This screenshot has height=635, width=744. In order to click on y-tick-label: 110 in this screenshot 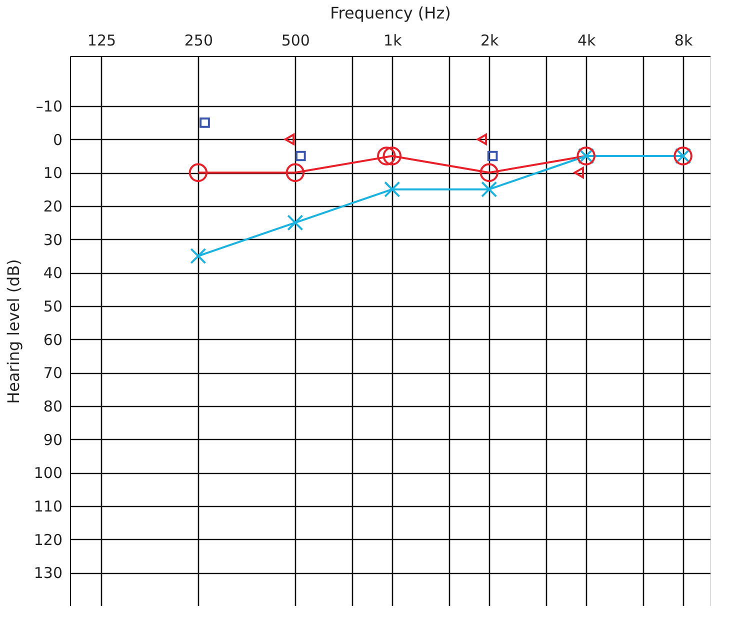, I will do `click(48, 507)`.